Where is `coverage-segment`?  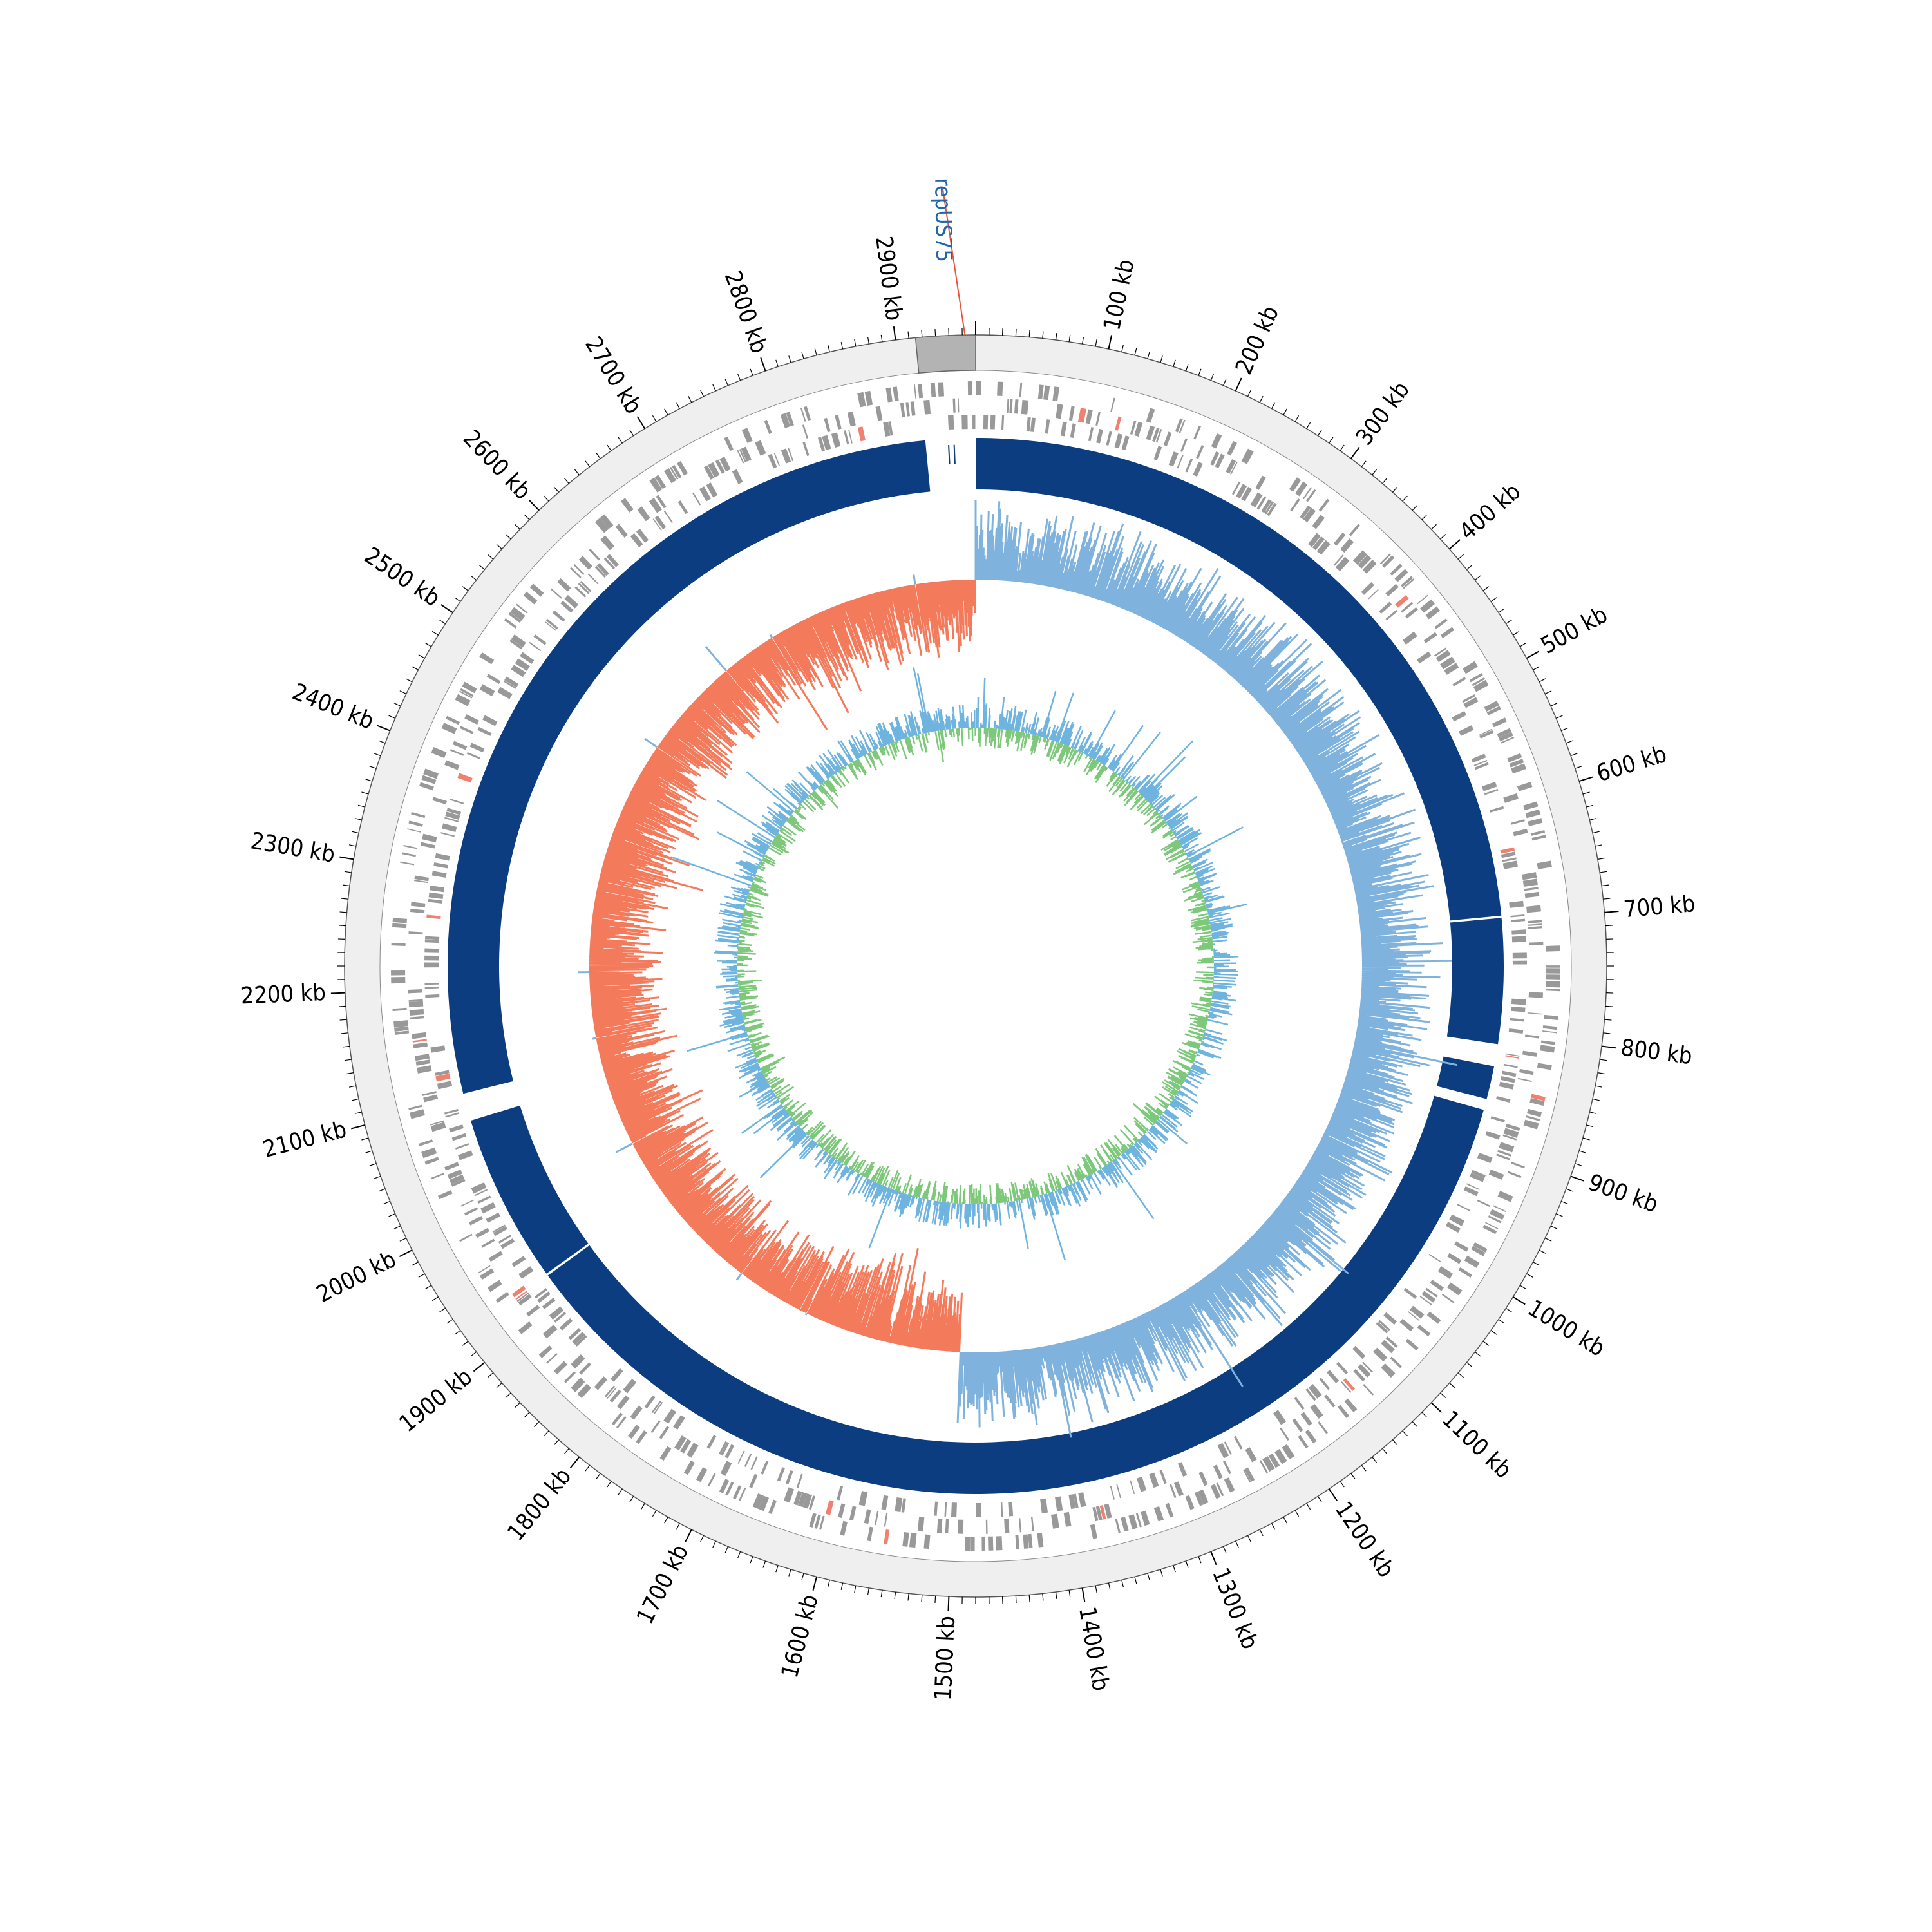 coverage-segment is located at coordinates (1475, 981).